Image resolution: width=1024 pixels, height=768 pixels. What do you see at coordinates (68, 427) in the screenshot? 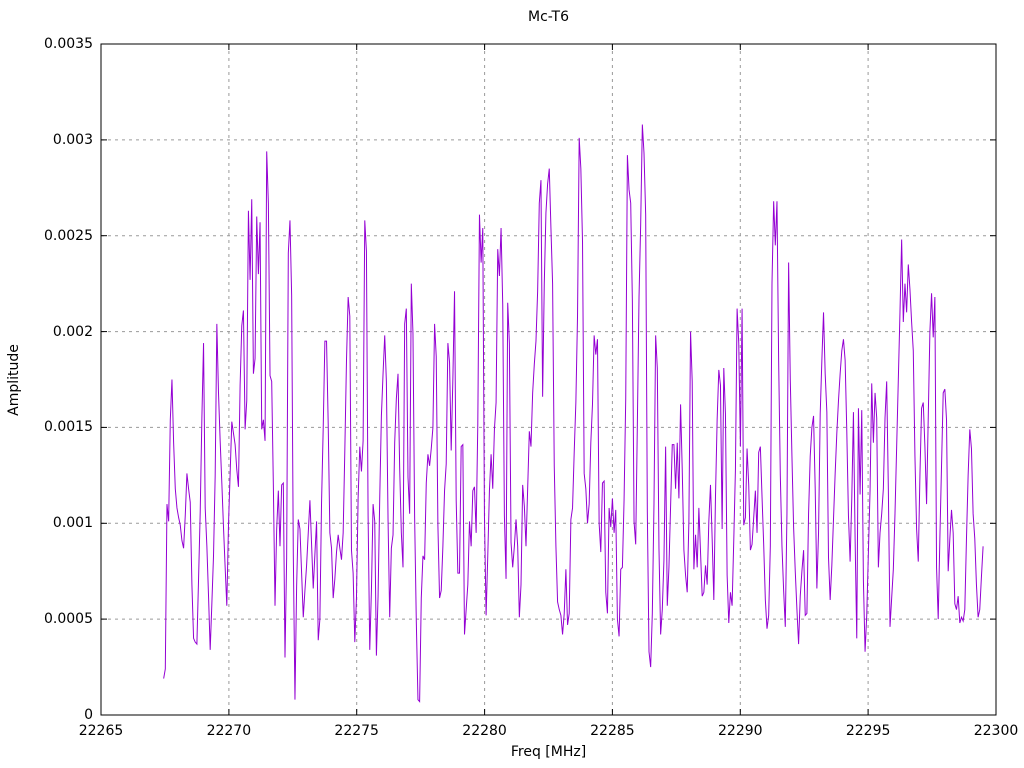
I see `y-tick-label: 0.0015` at bounding box center [68, 427].